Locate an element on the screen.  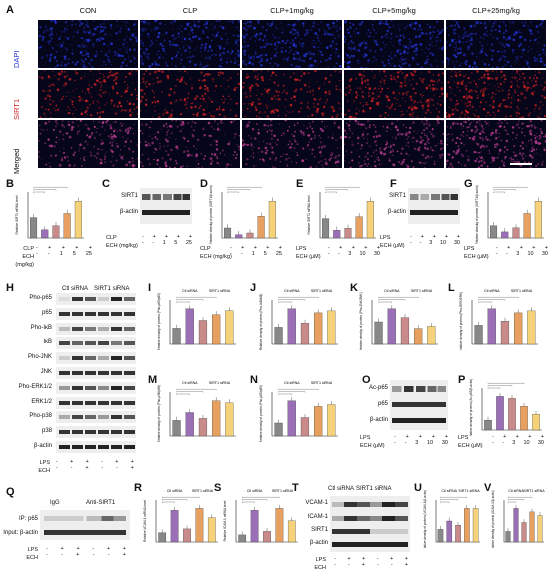
blot-label-h-1: p65 is located at coordinates (46, 312).